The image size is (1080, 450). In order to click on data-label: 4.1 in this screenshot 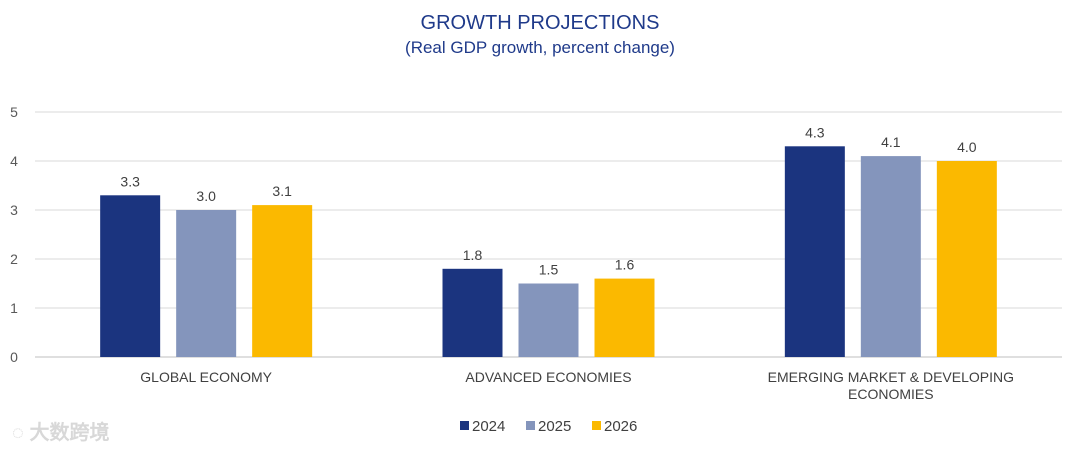, I will do `click(891, 142)`.